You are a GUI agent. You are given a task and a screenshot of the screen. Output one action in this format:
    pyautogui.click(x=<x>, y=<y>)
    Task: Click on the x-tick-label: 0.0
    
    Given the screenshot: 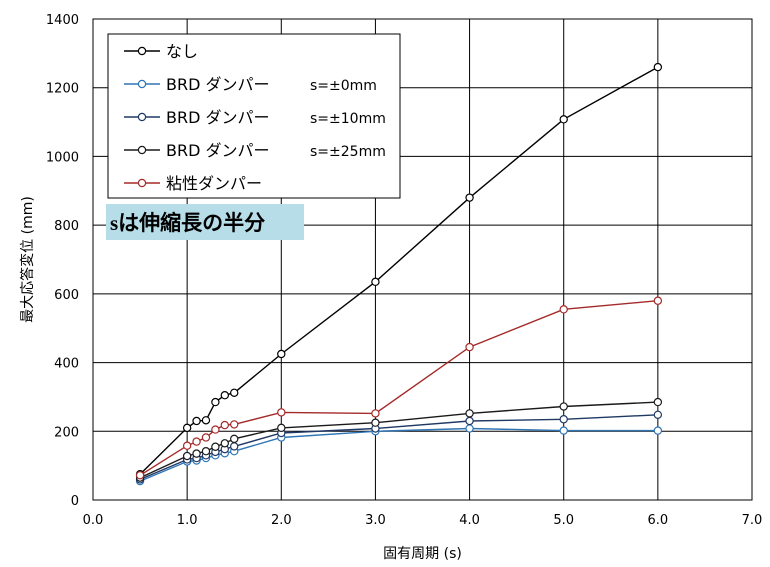 What is the action you would take?
    pyautogui.click(x=93, y=520)
    